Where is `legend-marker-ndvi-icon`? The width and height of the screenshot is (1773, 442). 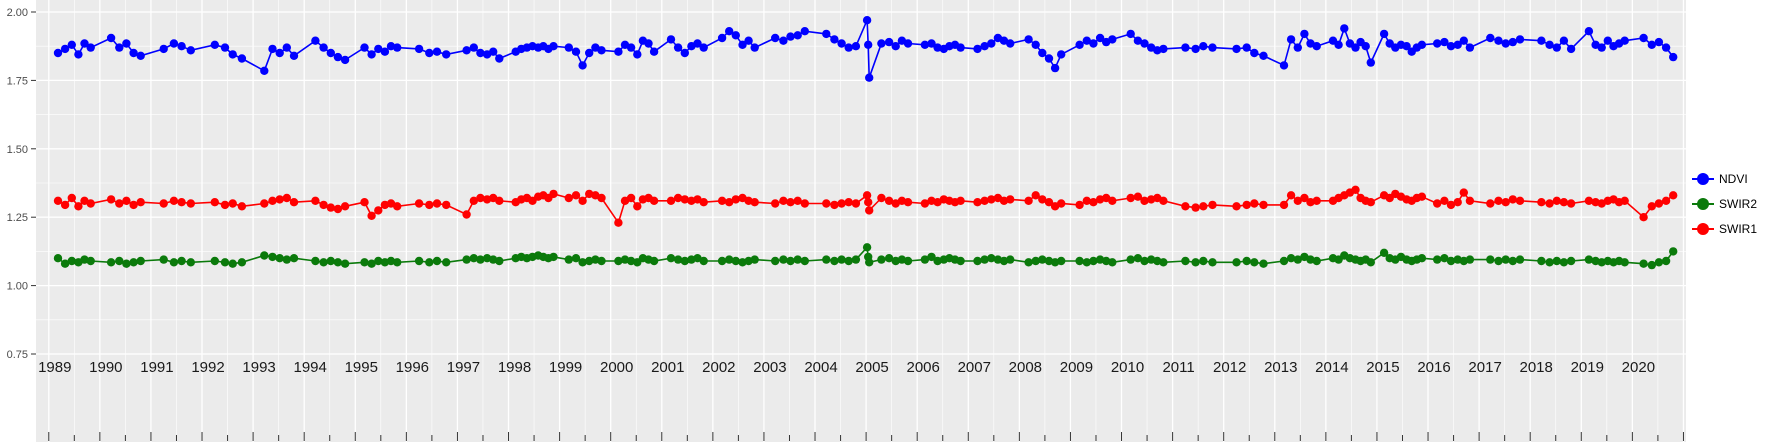
legend-marker-ndvi-icon is located at coordinates (1703, 178).